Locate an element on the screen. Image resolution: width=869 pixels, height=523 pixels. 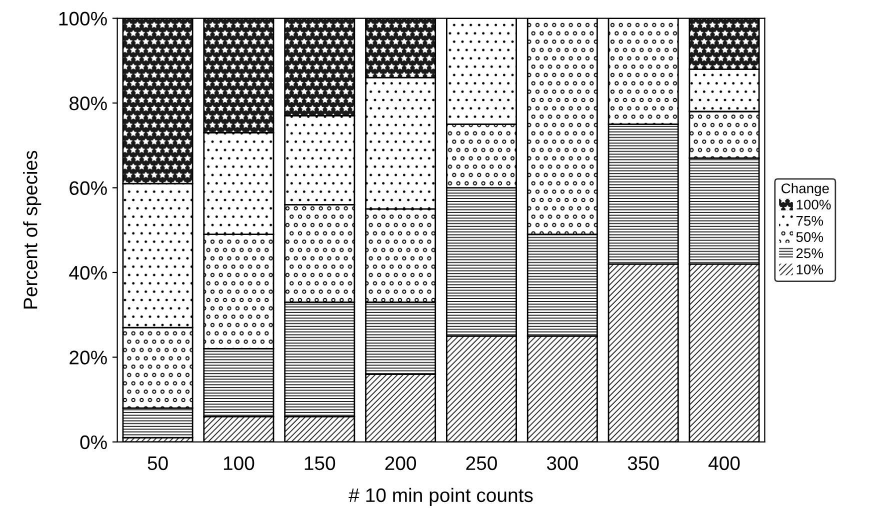
legend-label: 100% is located at coordinates (813, 205).